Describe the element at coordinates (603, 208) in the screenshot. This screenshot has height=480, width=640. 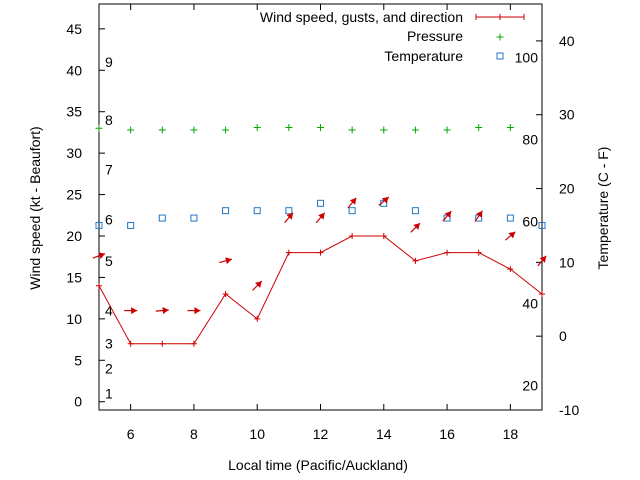
I see `y-axis-right-title: Temperature (C - F)` at that location.